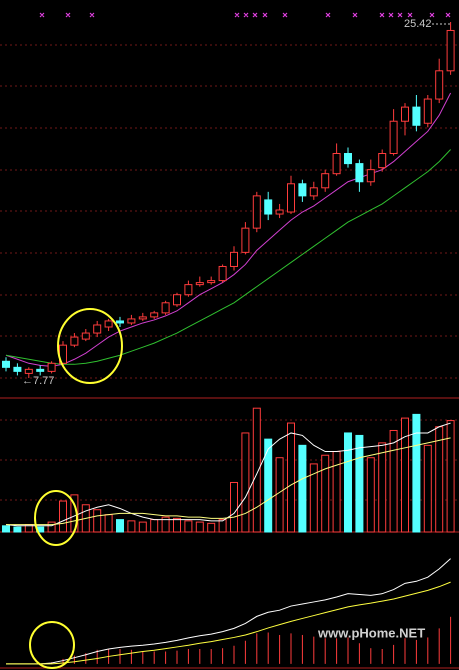  What do you see at coordinates (418, 24) in the screenshot?
I see `high-label: 25.42` at bounding box center [418, 24].